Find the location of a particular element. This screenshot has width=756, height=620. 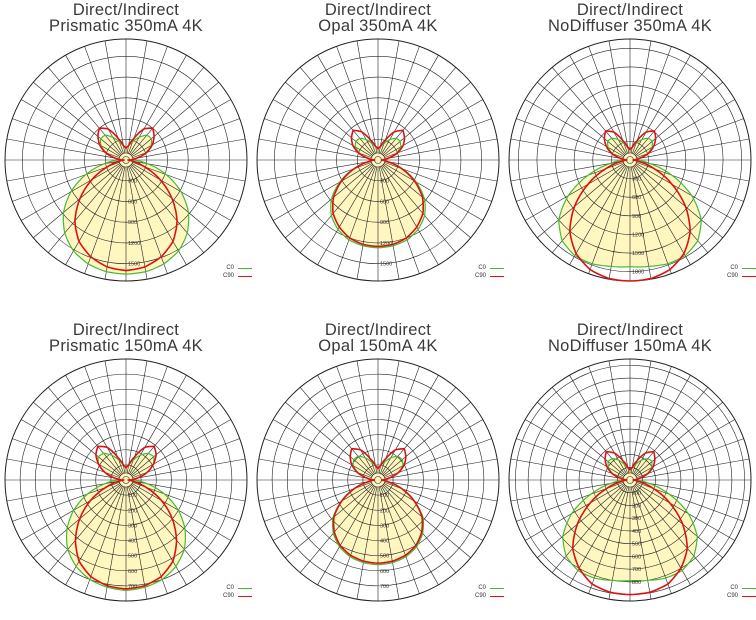

chart-title-line-1: Direct/Indirect is located at coordinates (630, 10).